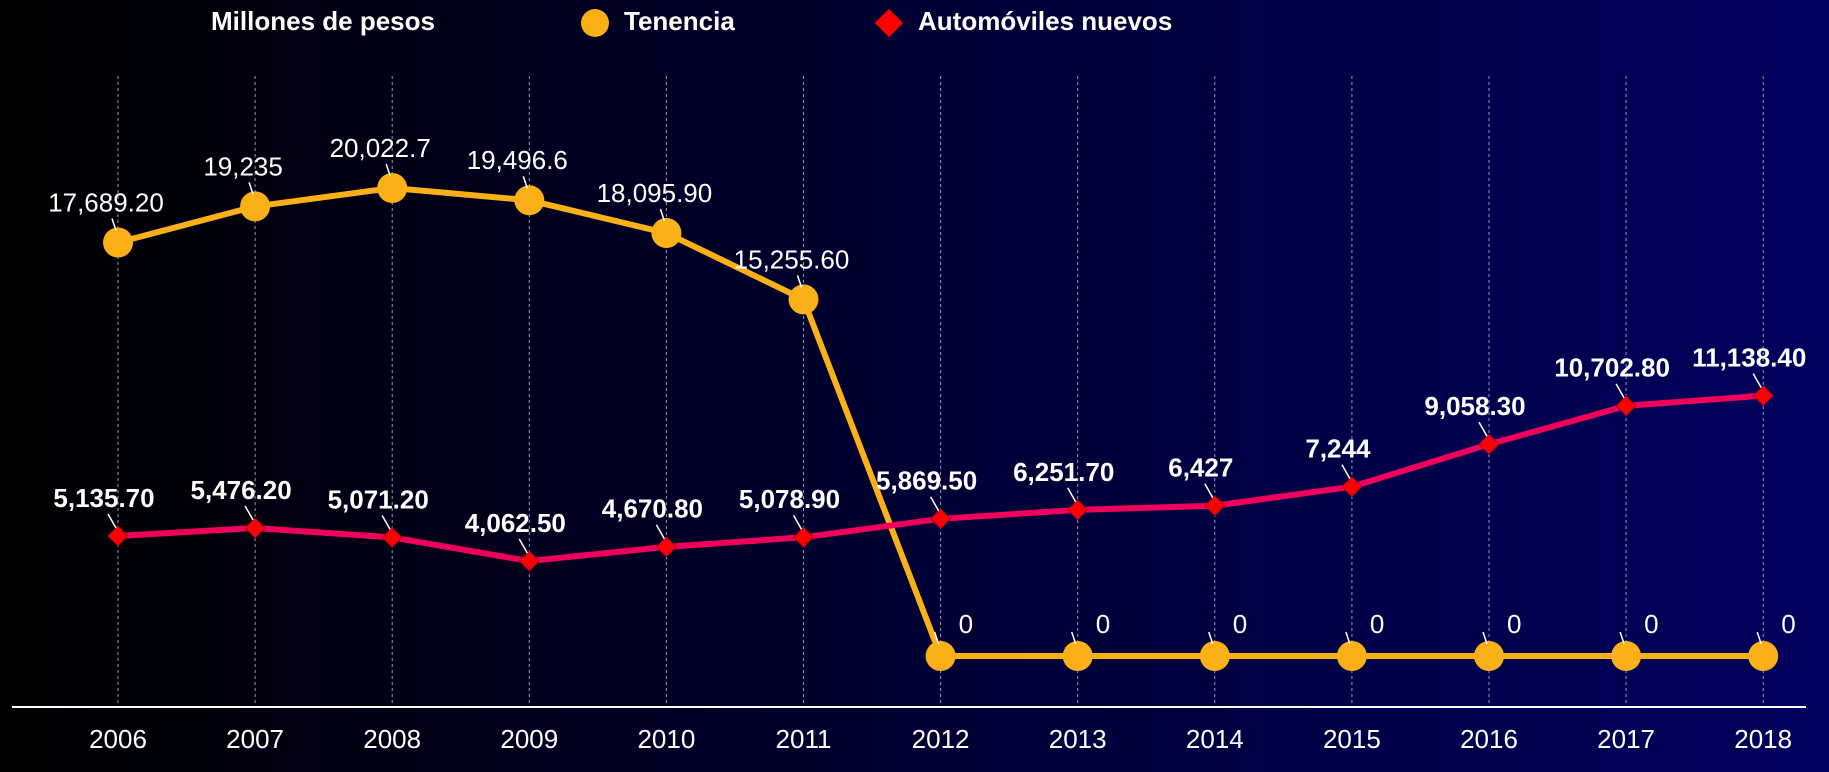  Describe the element at coordinates (255, 739) in the screenshot. I see `x-tick-label: 2007` at that location.